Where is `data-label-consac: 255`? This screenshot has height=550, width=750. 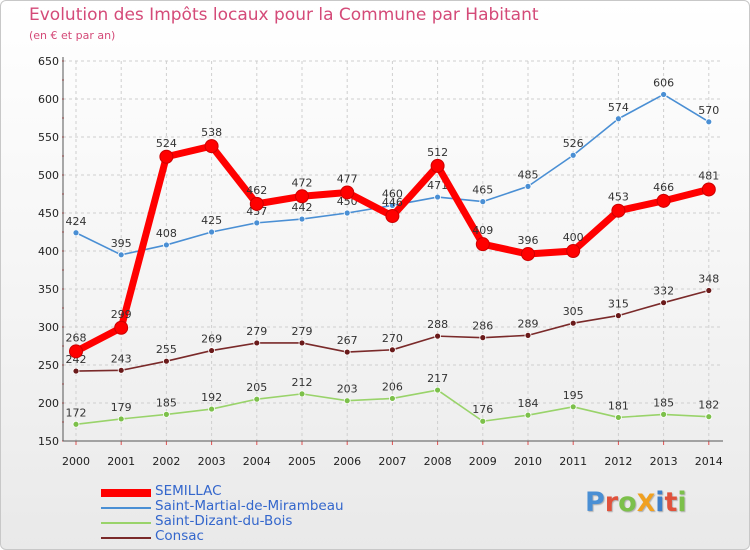
data-label-consac: 255 is located at coordinates (166, 349).